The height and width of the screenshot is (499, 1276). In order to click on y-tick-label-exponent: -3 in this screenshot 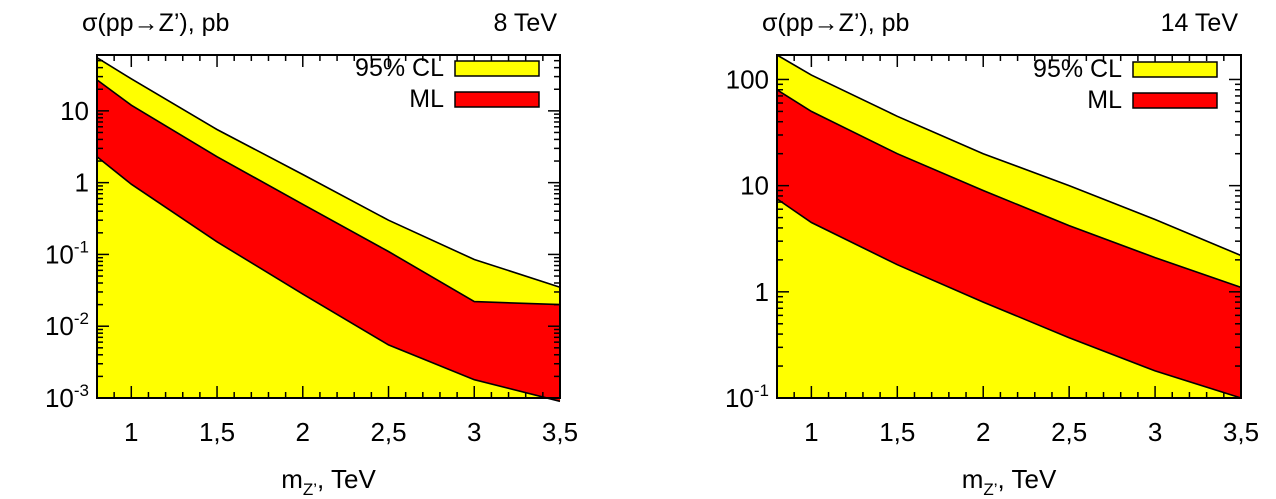, I will do `click(81, 390)`.